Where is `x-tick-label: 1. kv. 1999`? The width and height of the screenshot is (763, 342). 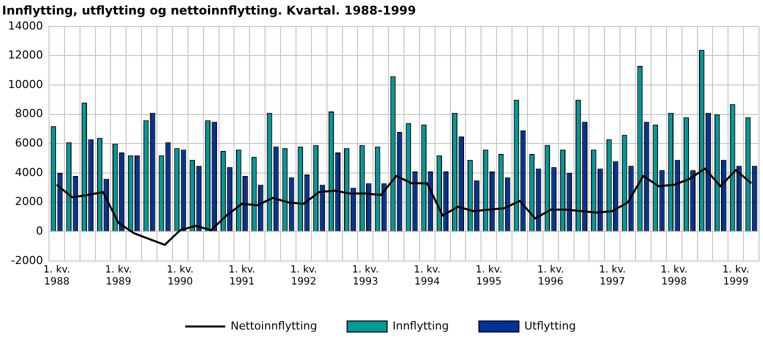 x-tick-label: 1. kv. 1999 is located at coordinates (736, 276).